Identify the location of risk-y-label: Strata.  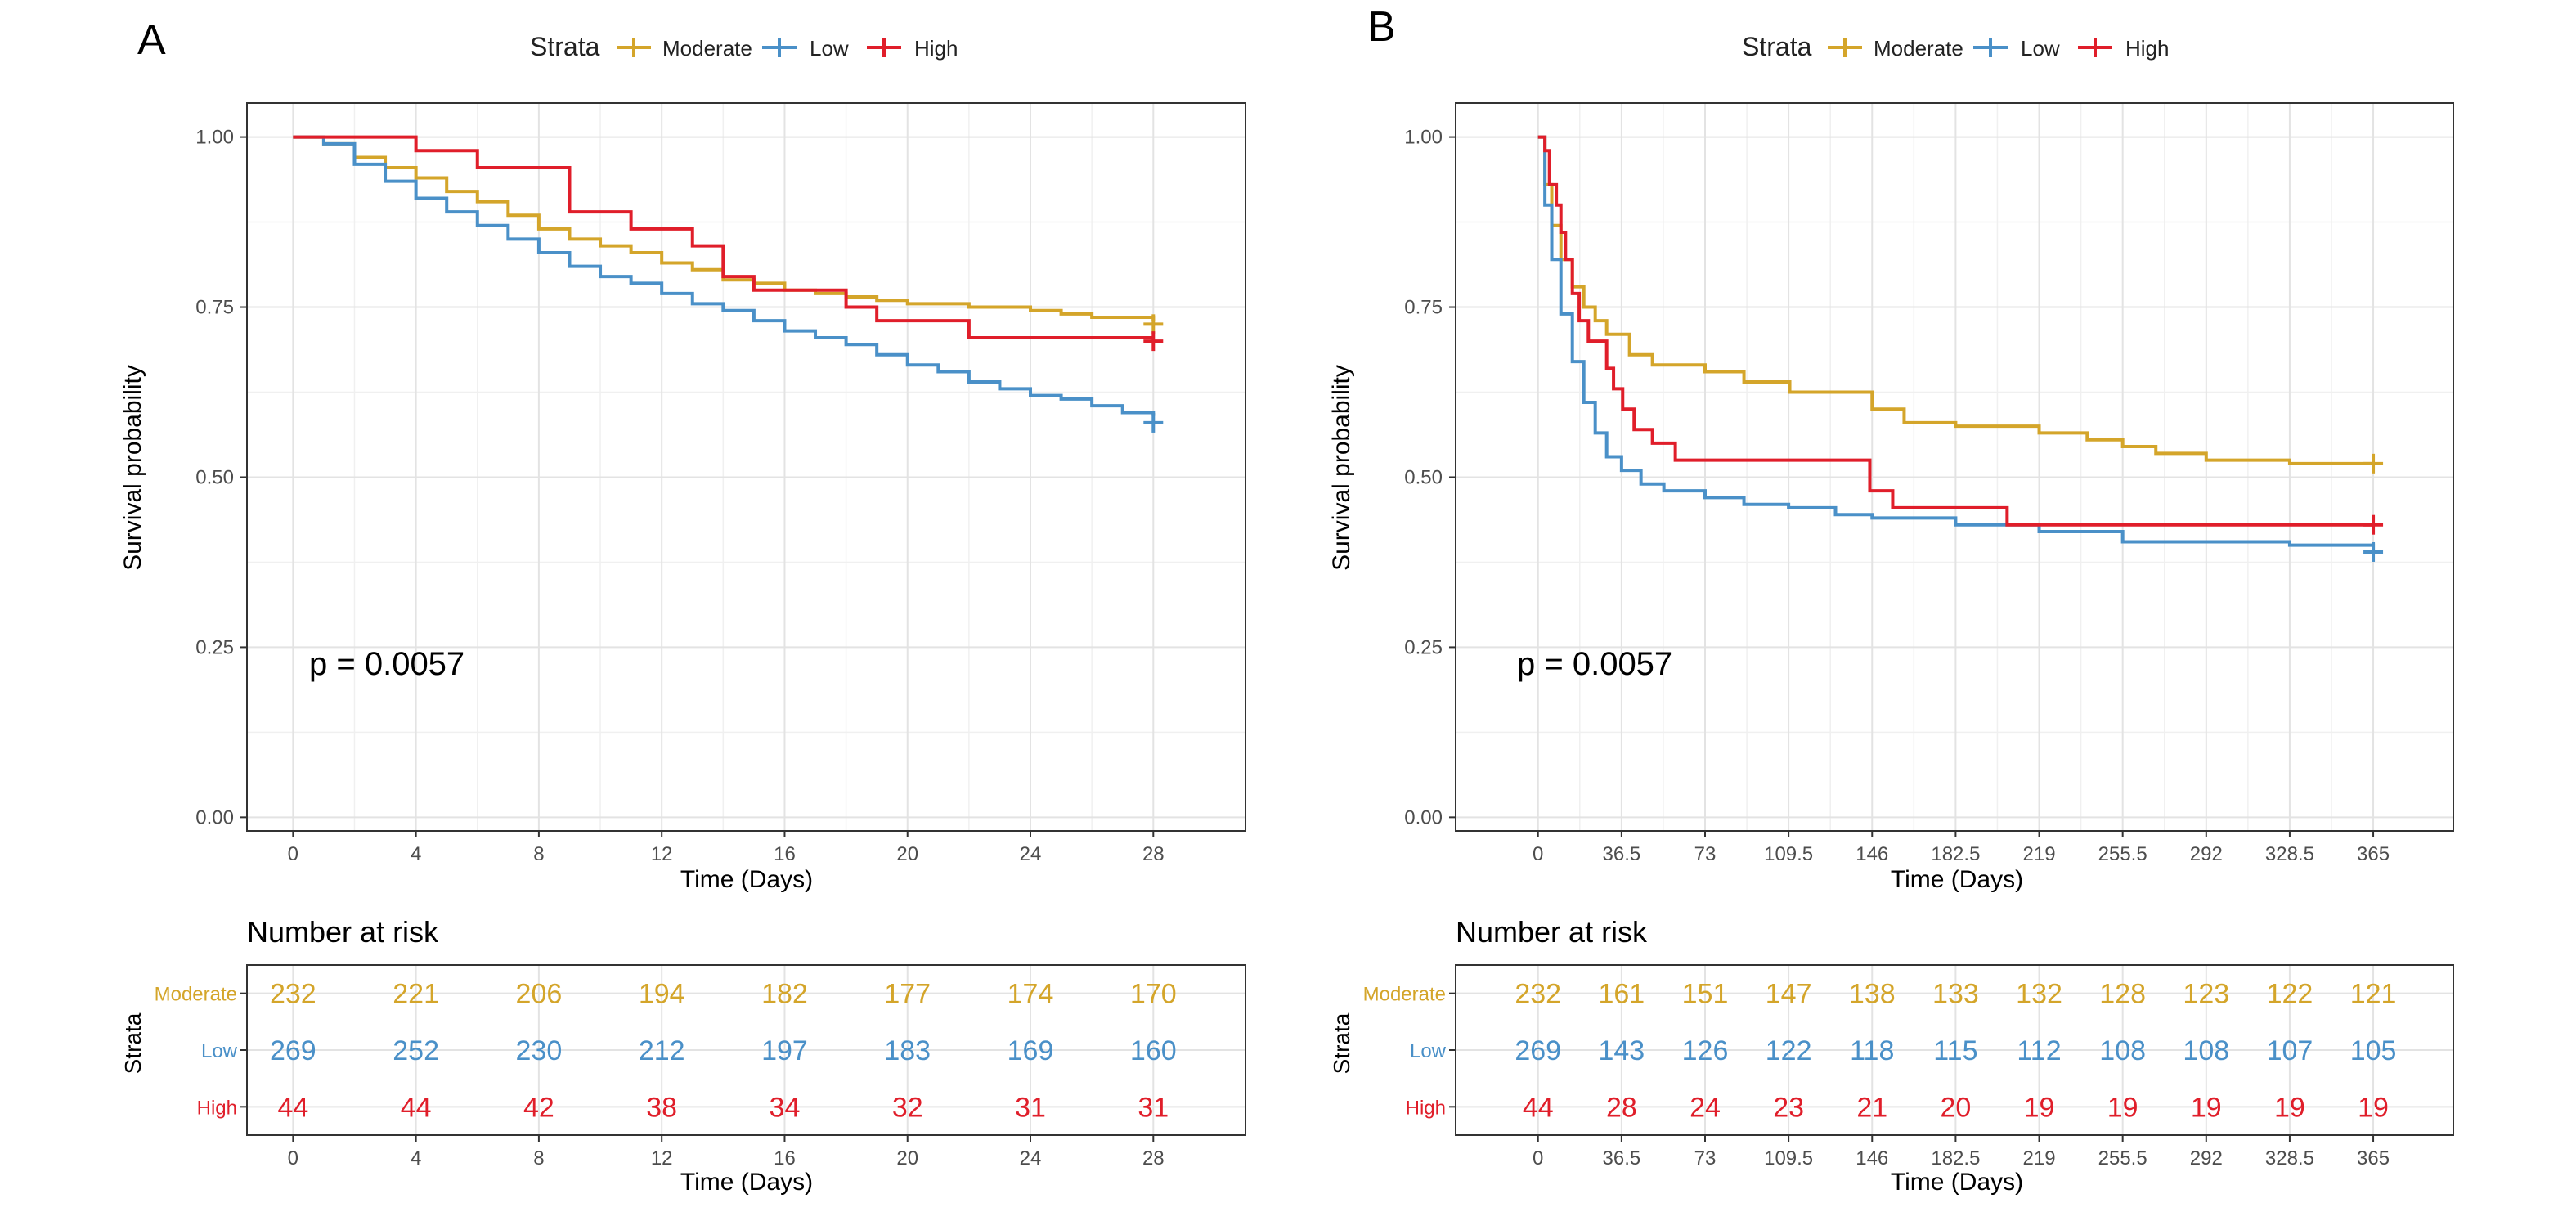
(1342, 1043).